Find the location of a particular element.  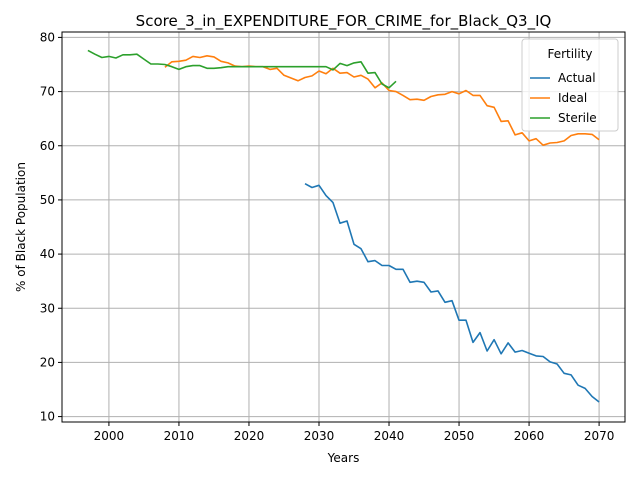

legend: Fertility Actual Ideal Sterile is located at coordinates (570, 85).